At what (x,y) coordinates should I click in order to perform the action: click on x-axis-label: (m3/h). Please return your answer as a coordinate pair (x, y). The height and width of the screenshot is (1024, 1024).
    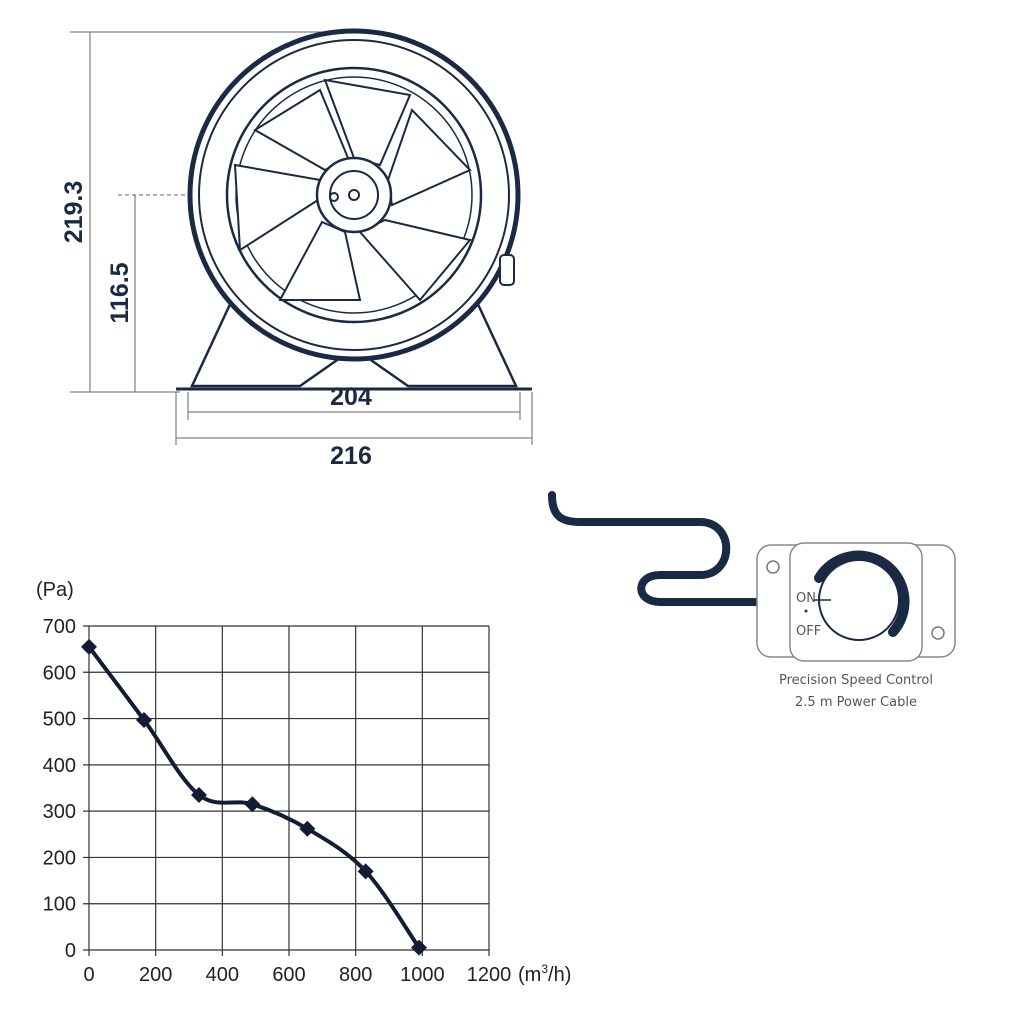
    Looking at the image, I should click on (544, 974).